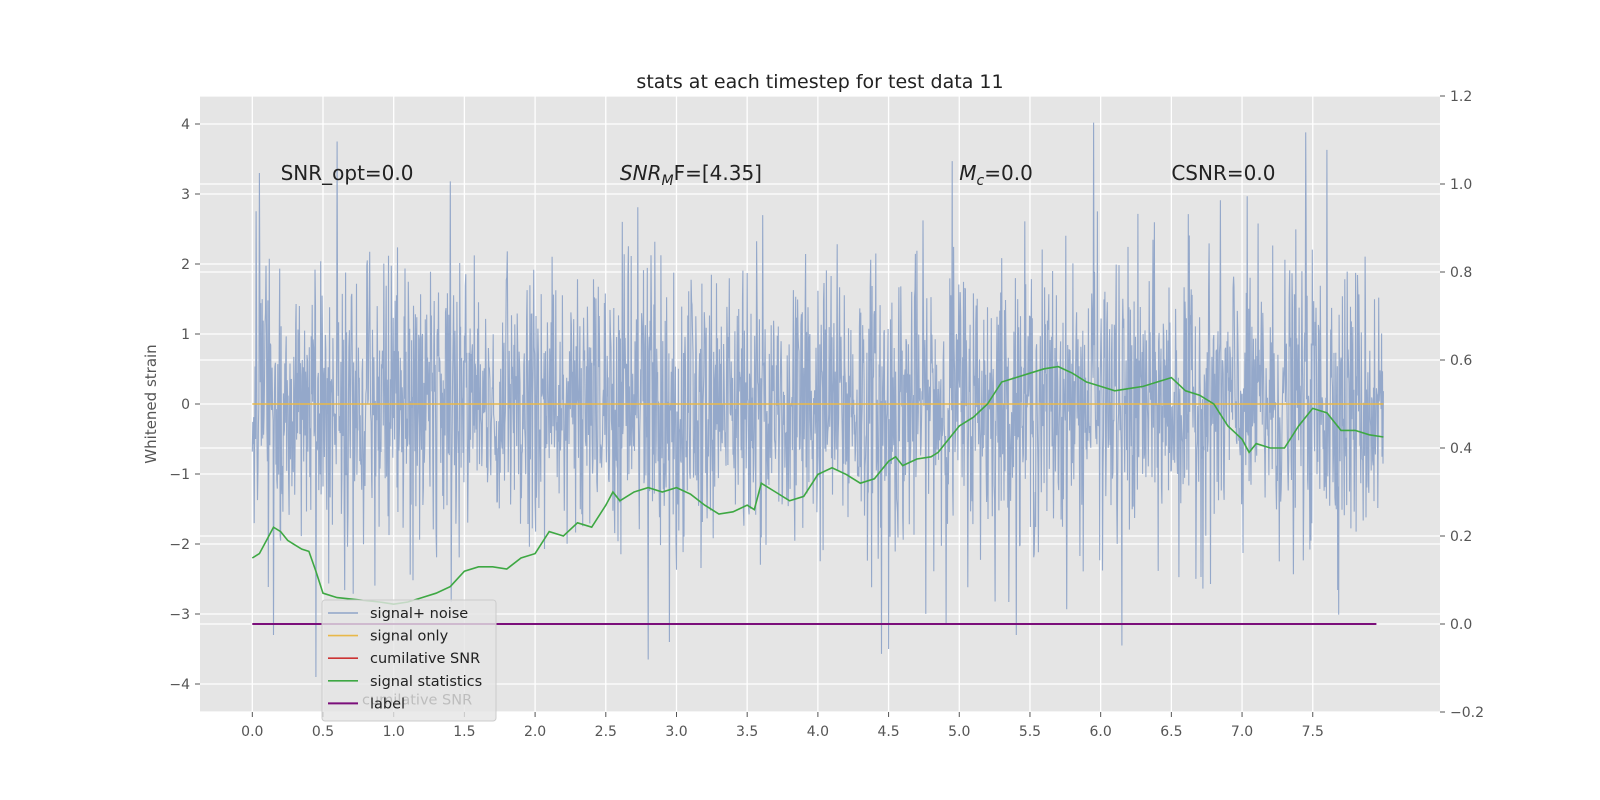  What do you see at coordinates (676, 732) in the screenshot?
I see `x-tick-label: 3.0` at bounding box center [676, 732].